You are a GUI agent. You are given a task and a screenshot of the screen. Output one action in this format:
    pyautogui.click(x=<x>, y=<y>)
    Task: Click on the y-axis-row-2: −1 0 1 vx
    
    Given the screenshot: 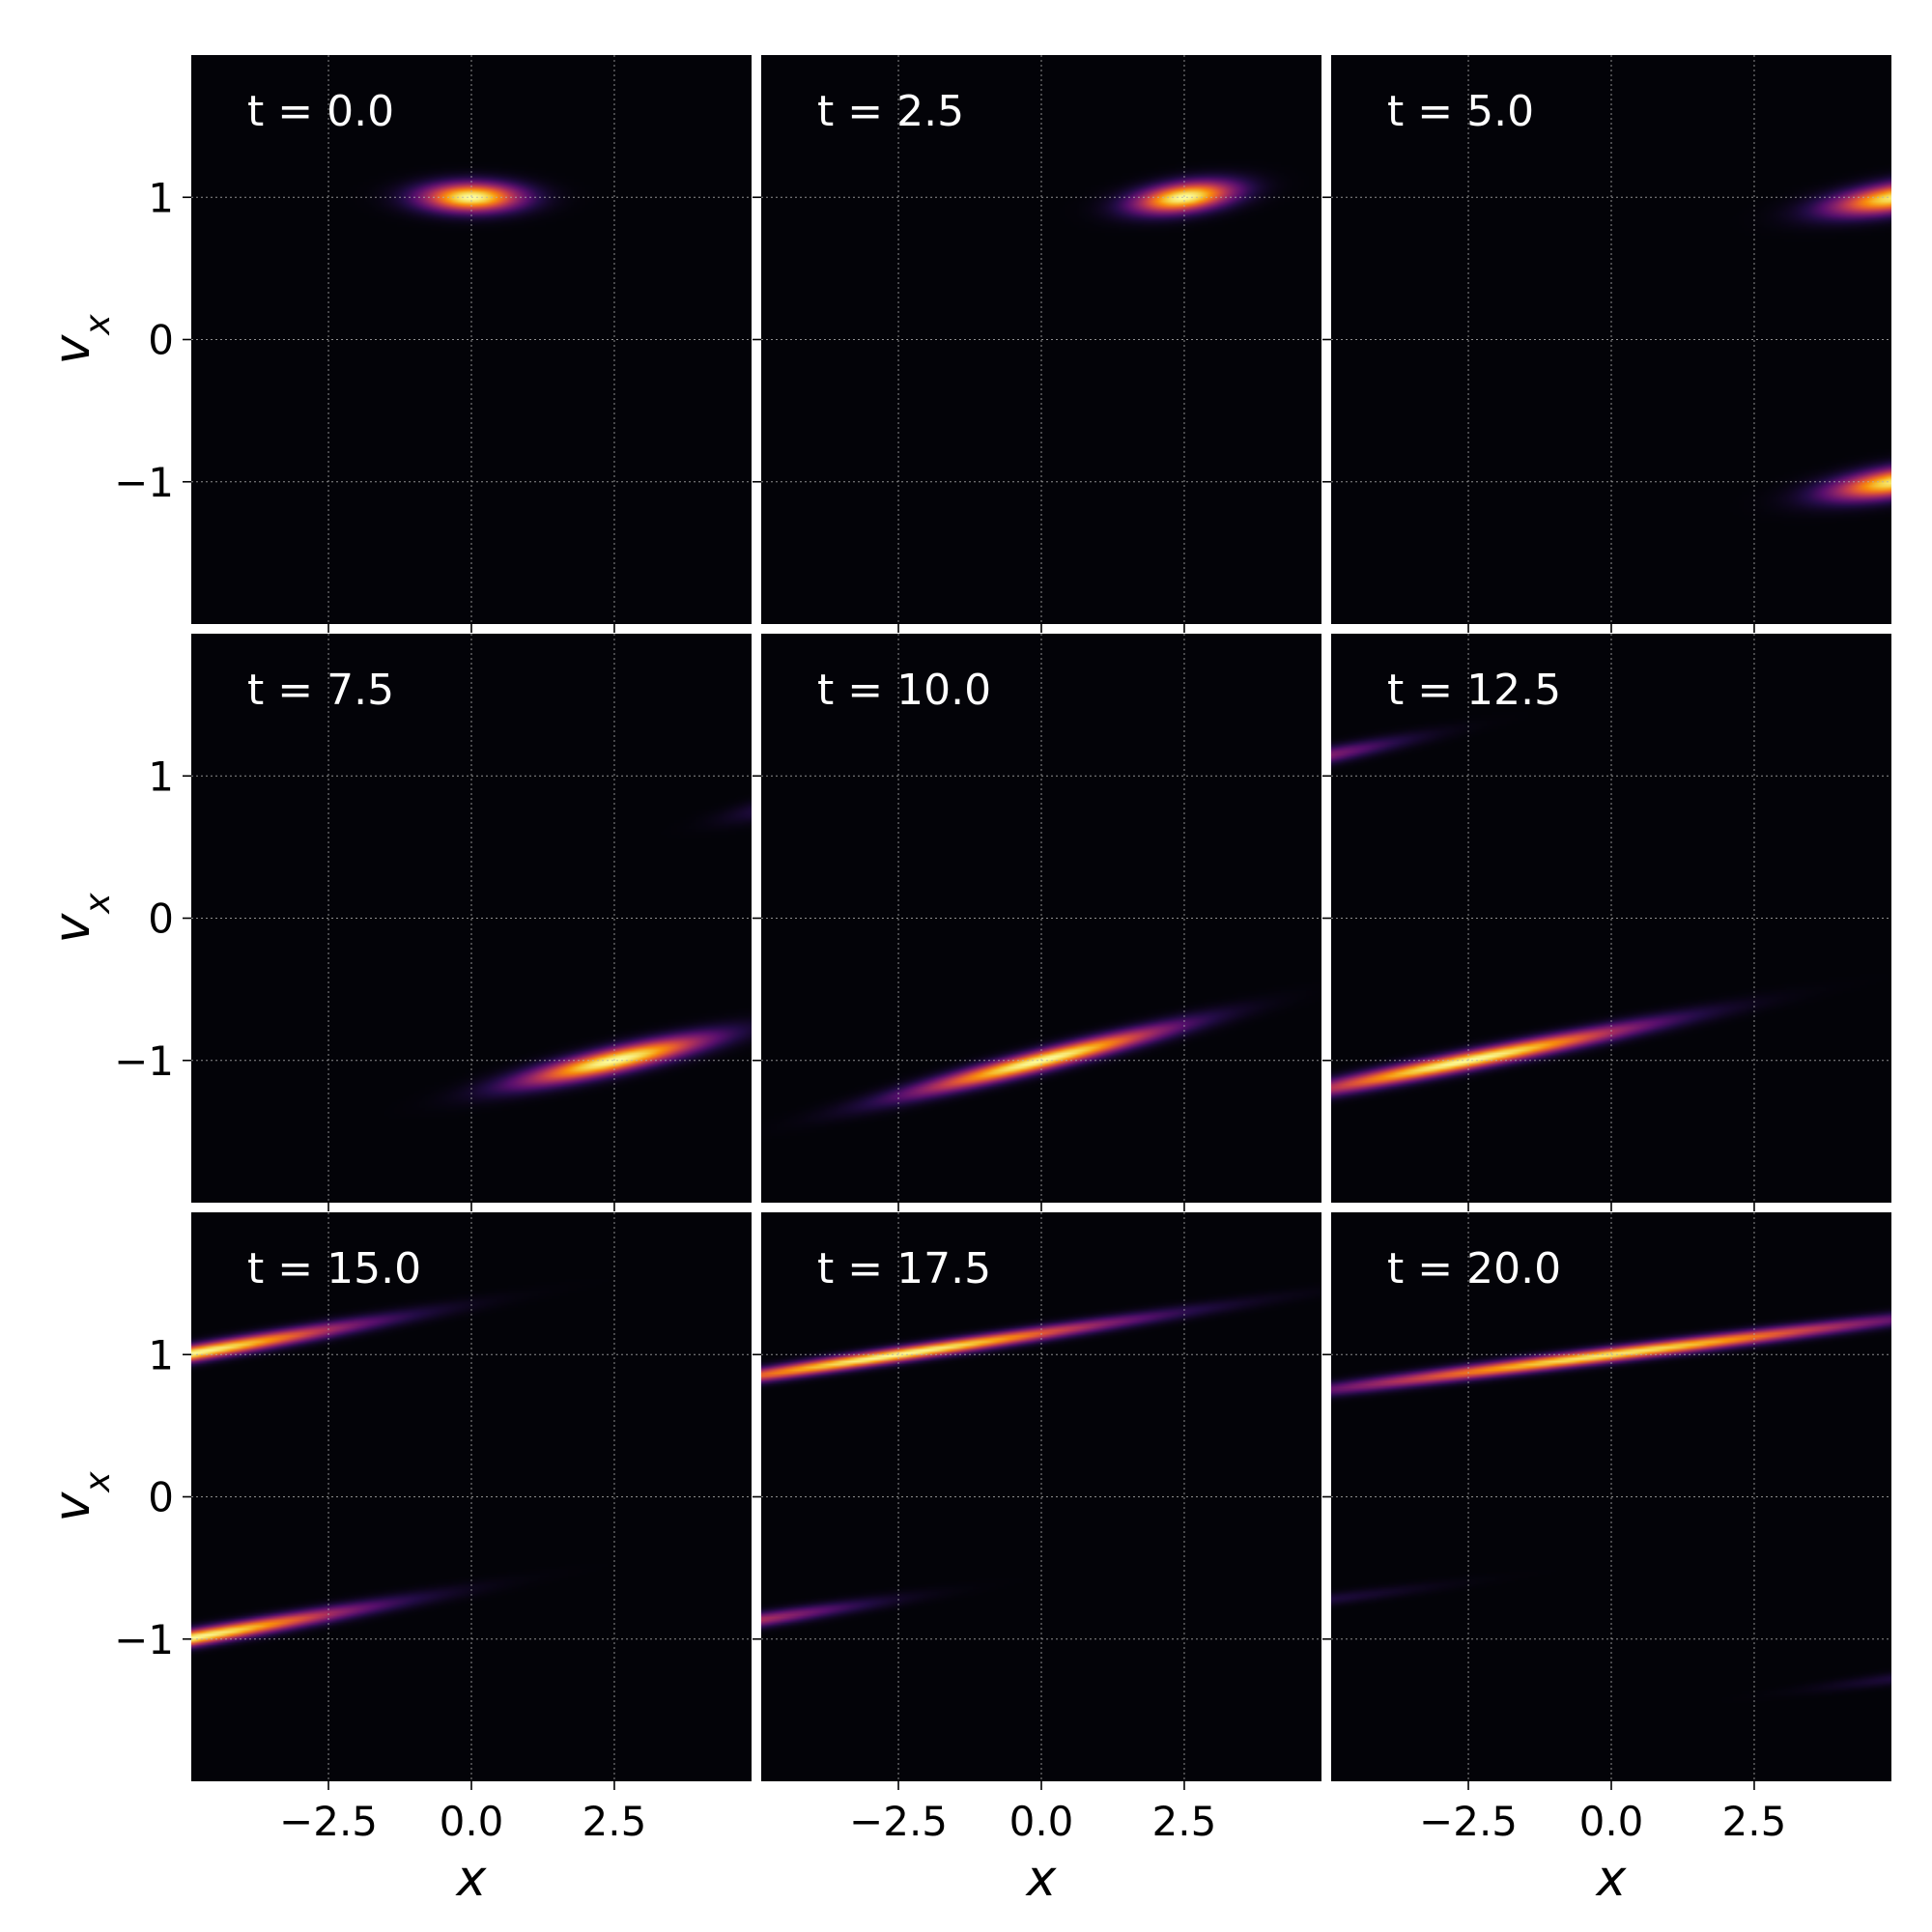 What is the action you would take?
    pyautogui.click(x=108, y=1497)
    